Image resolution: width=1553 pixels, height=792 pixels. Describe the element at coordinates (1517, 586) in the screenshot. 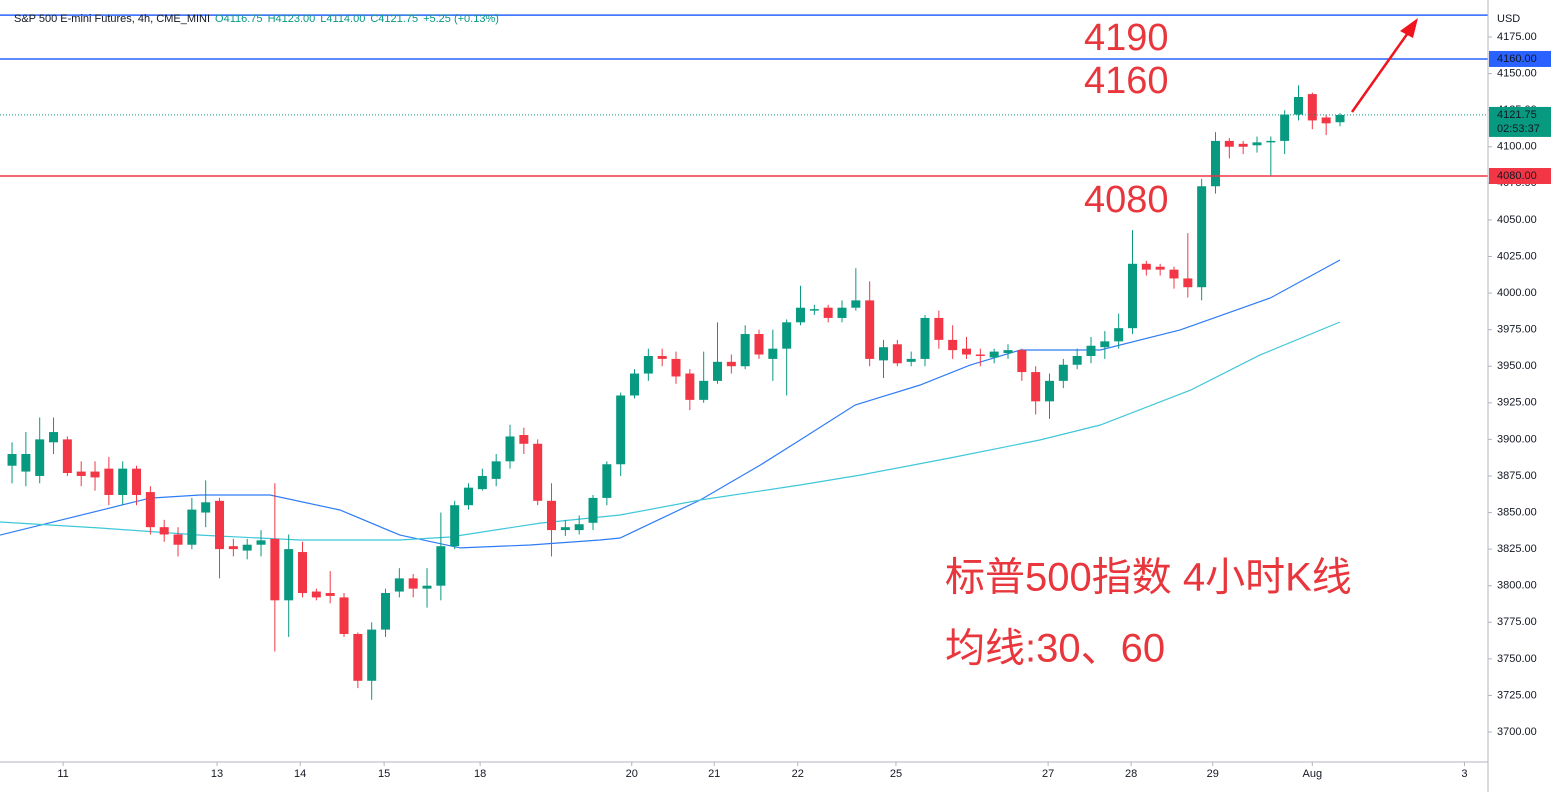

I see `y-tick-label: 3800.00` at that location.